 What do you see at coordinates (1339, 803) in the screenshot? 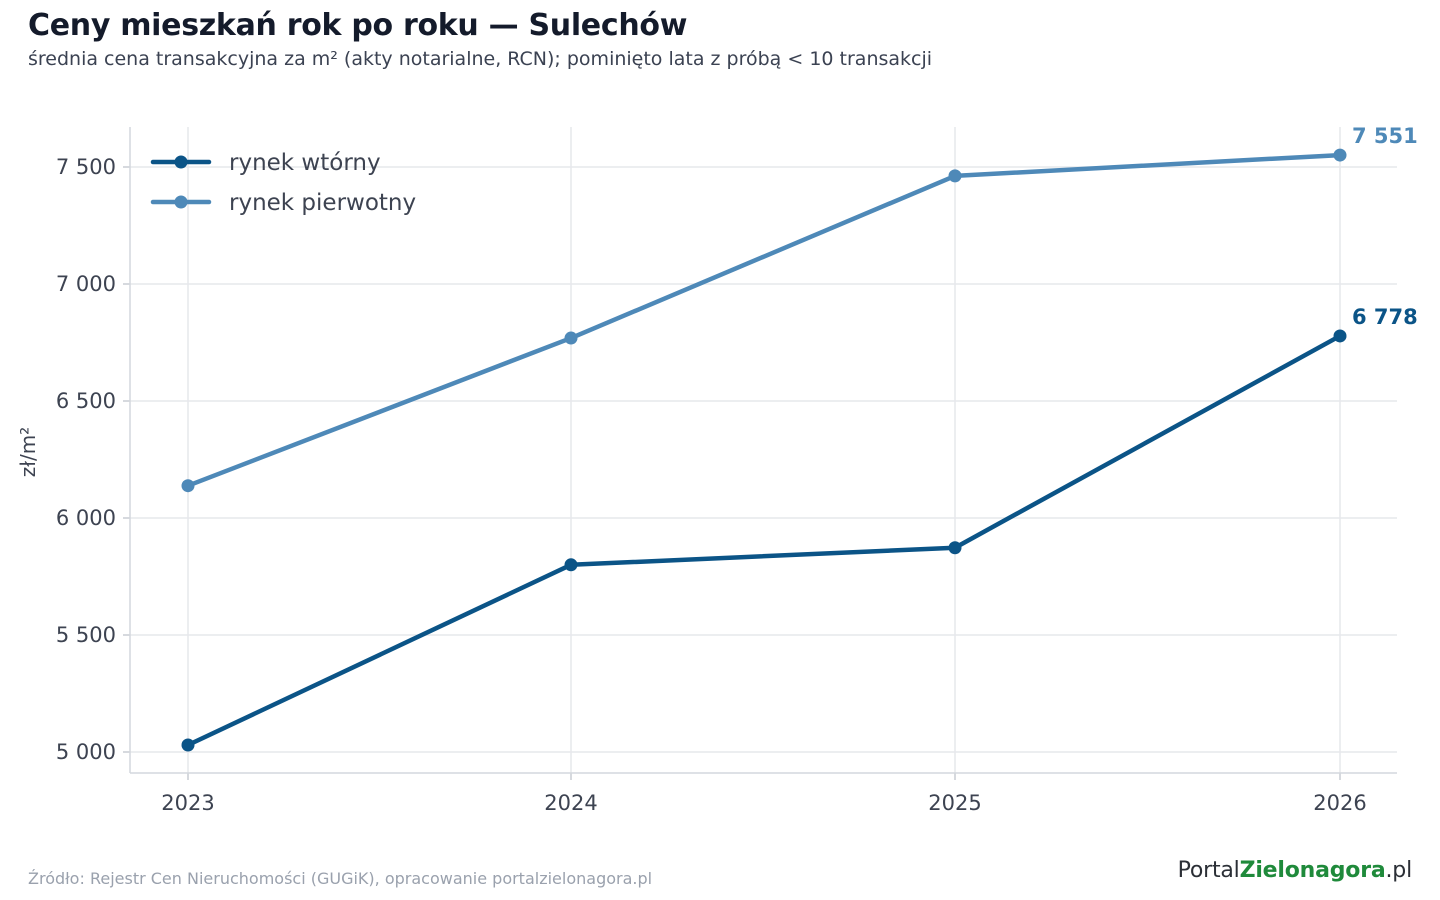
I see `x-tick-label: 2026` at bounding box center [1339, 803].